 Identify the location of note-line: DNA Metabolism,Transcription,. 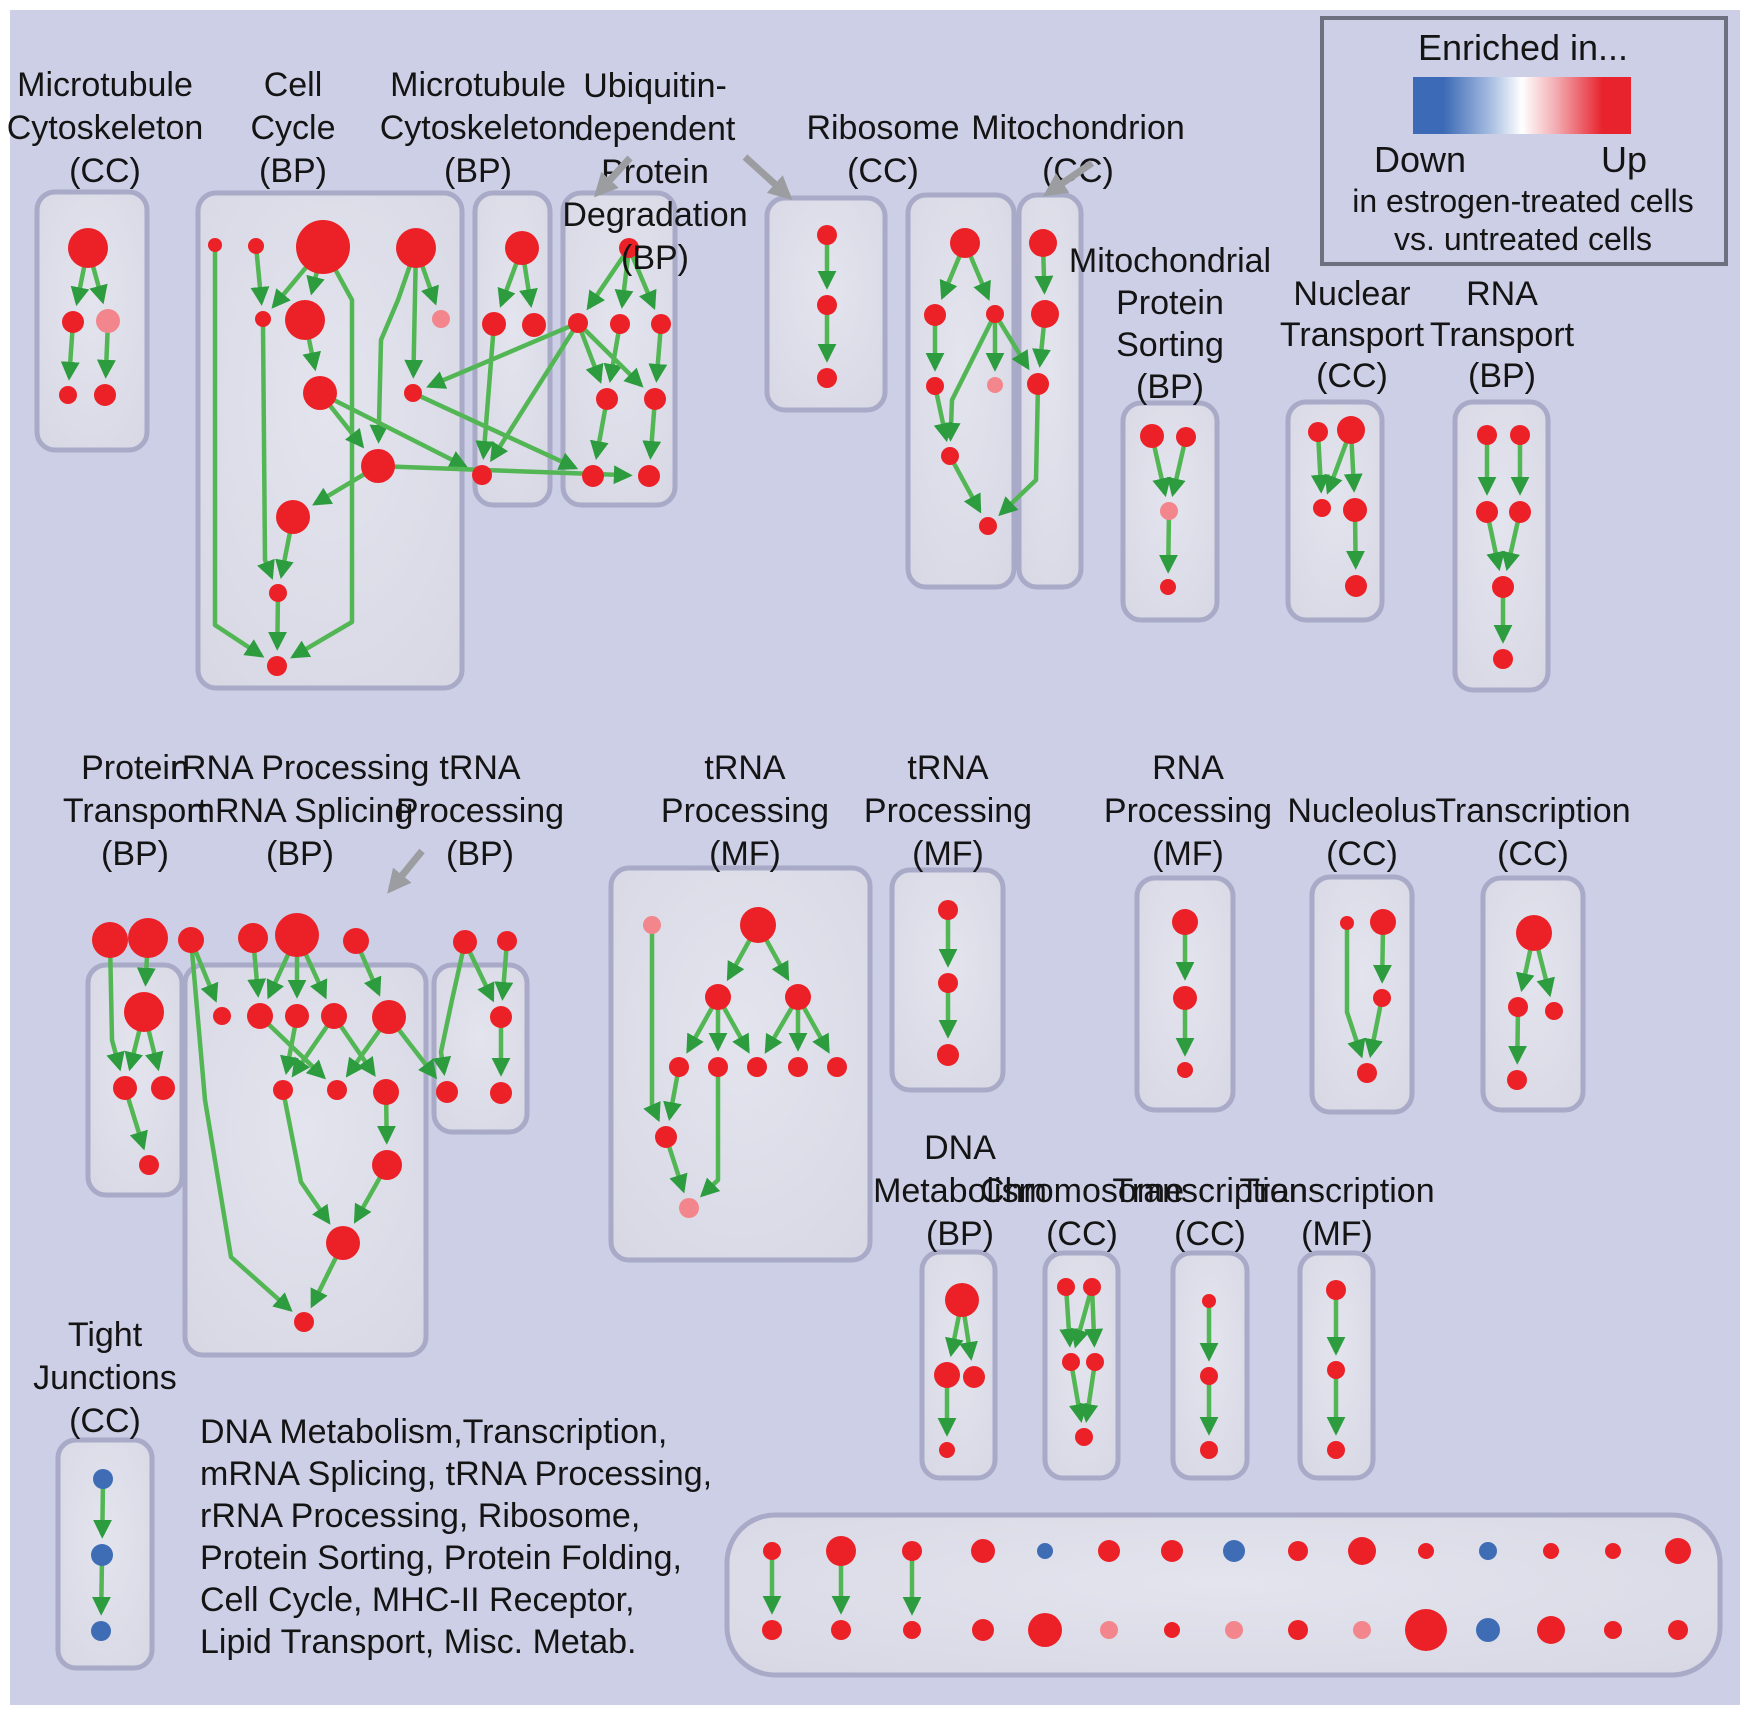
(433, 1432).